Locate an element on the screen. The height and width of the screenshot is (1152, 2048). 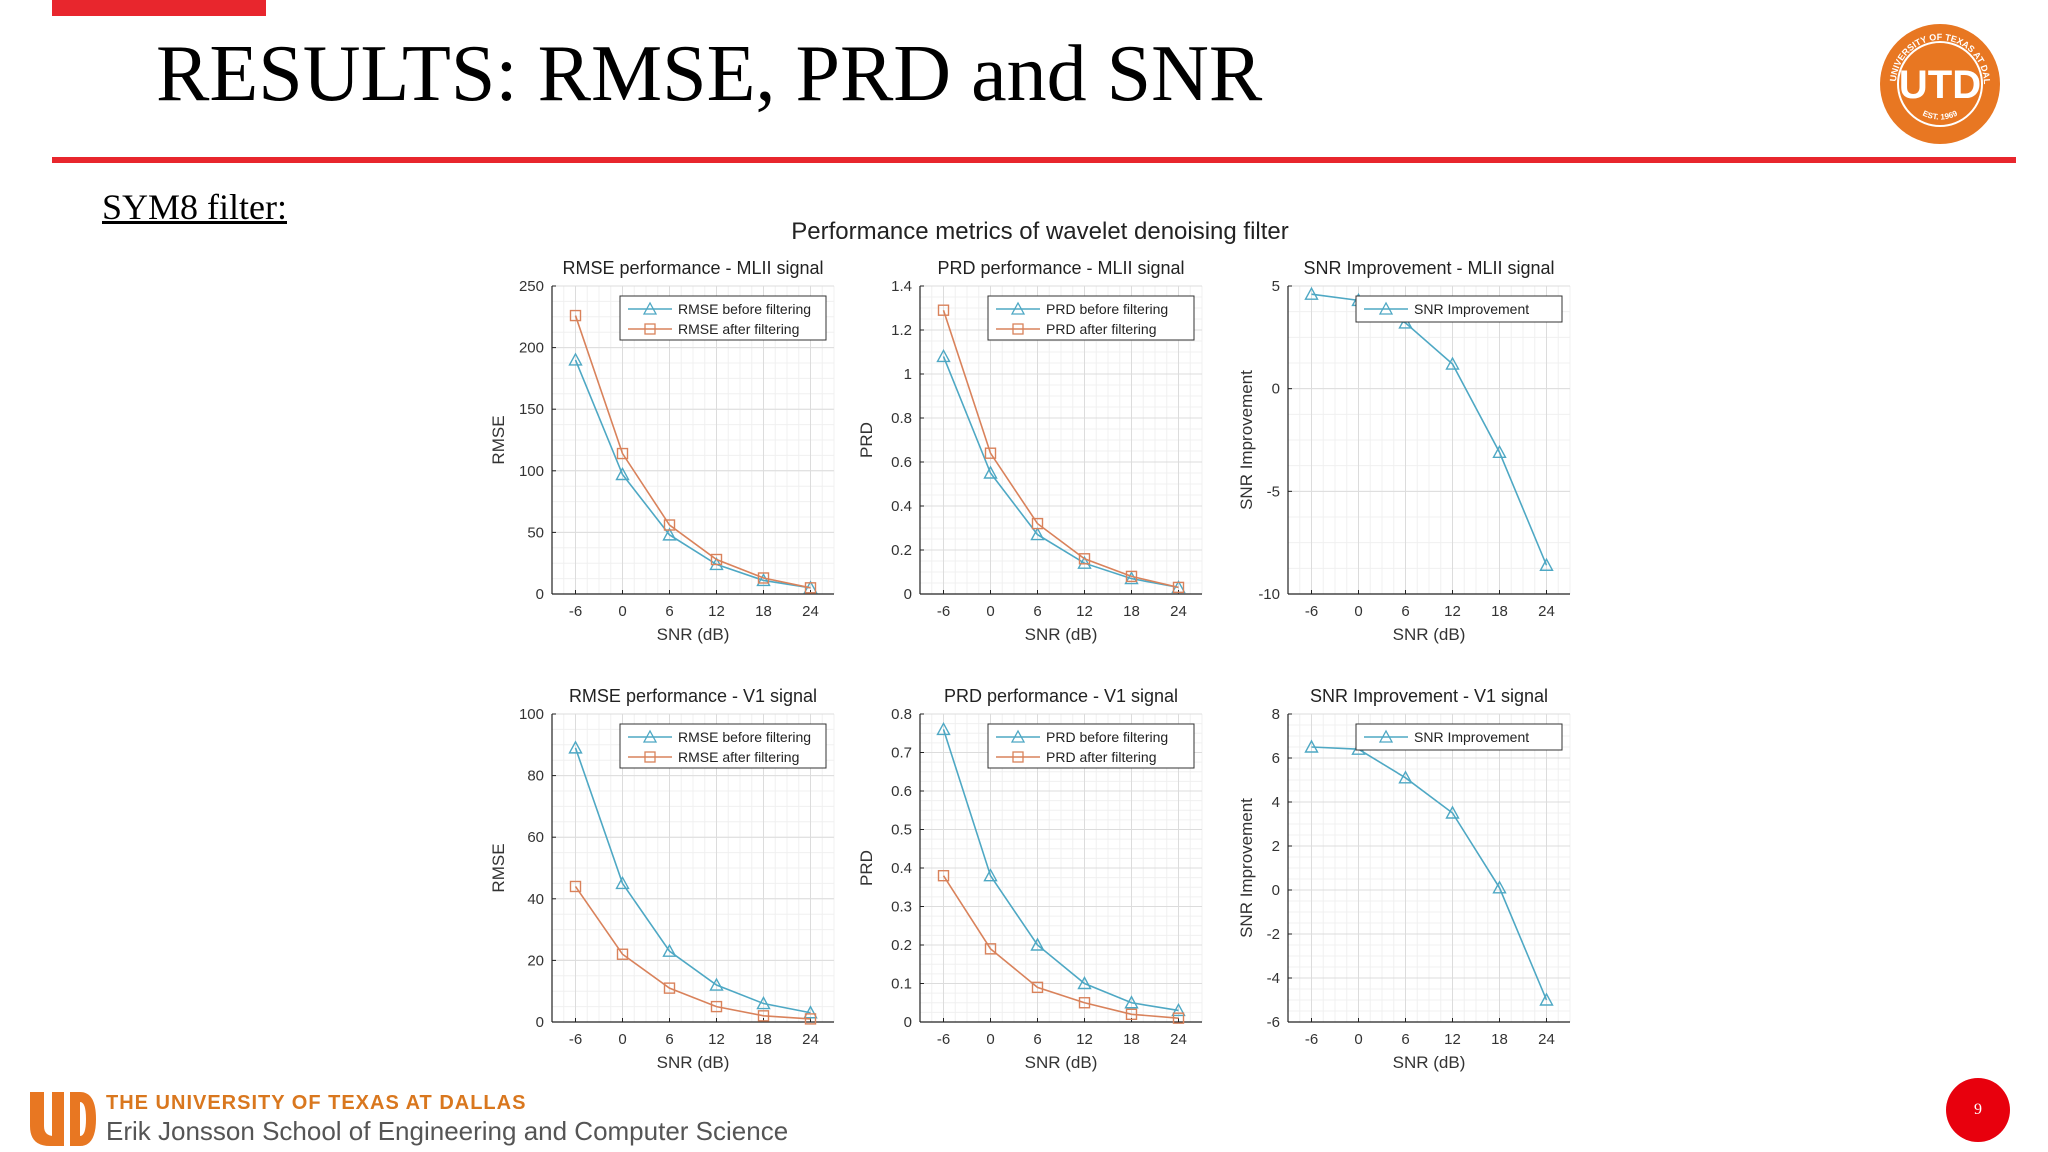
chart-title: PRD performance - V1 signal is located at coordinates (1061, 696).